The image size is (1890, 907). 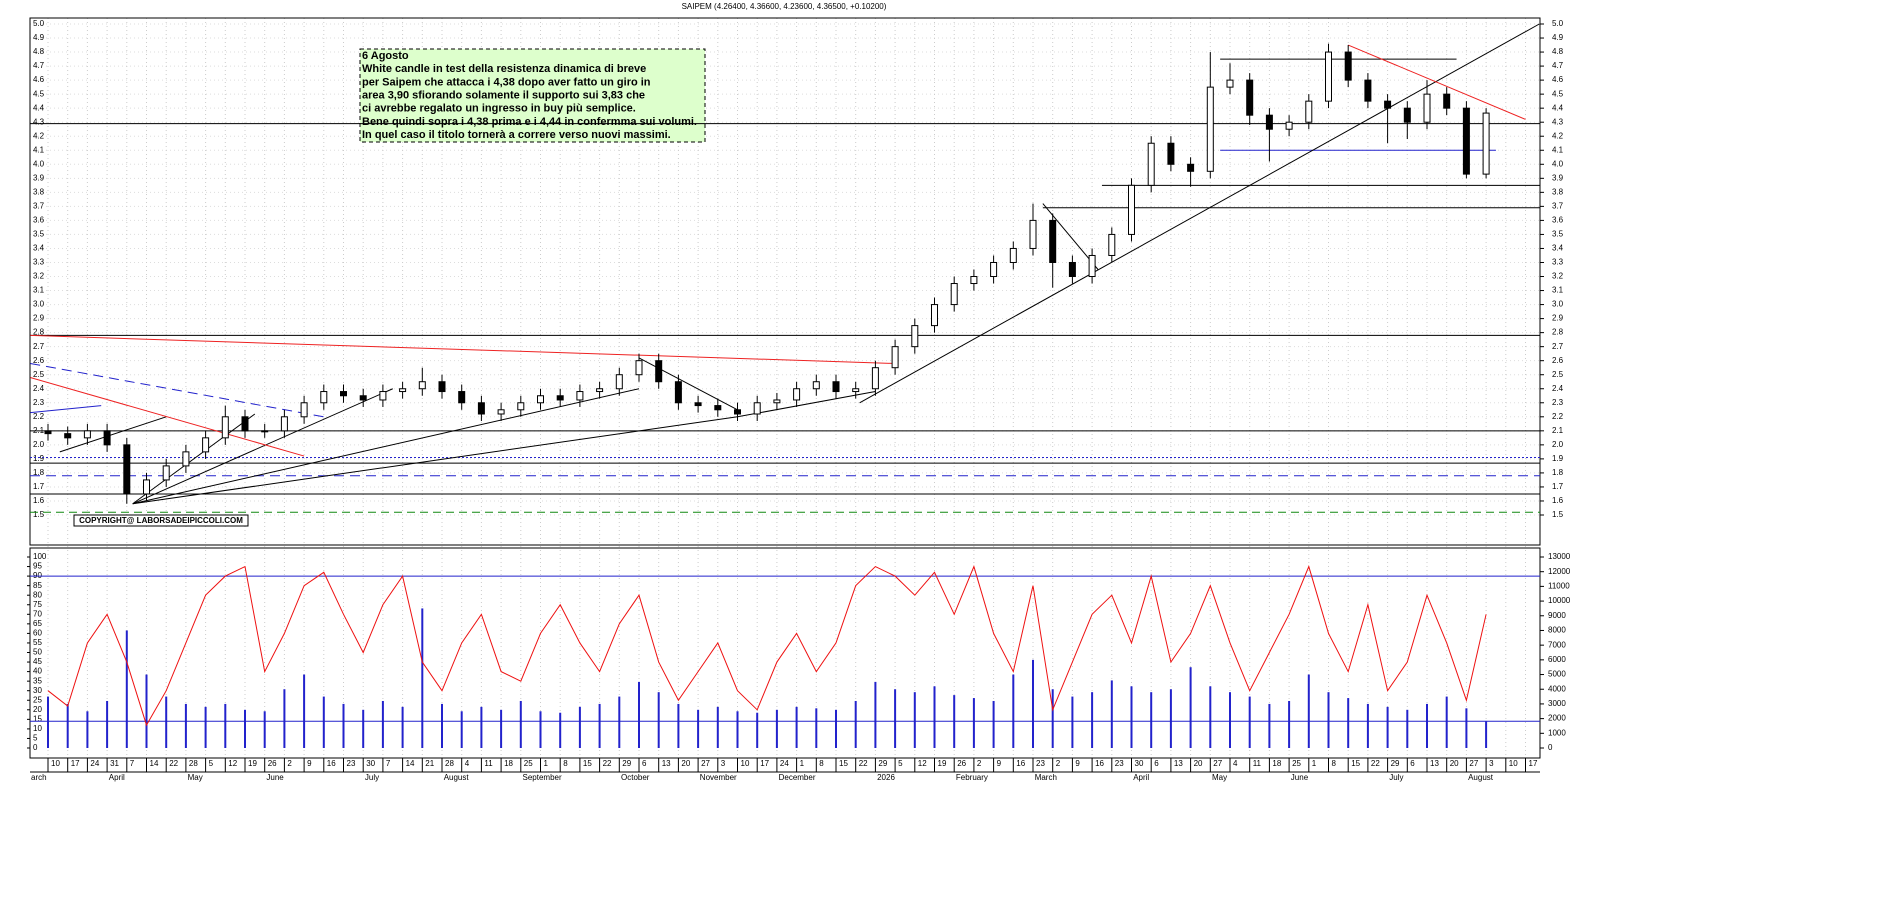 What do you see at coordinates (705, 763) in the screenshot?
I see `x-tick-label: 27` at bounding box center [705, 763].